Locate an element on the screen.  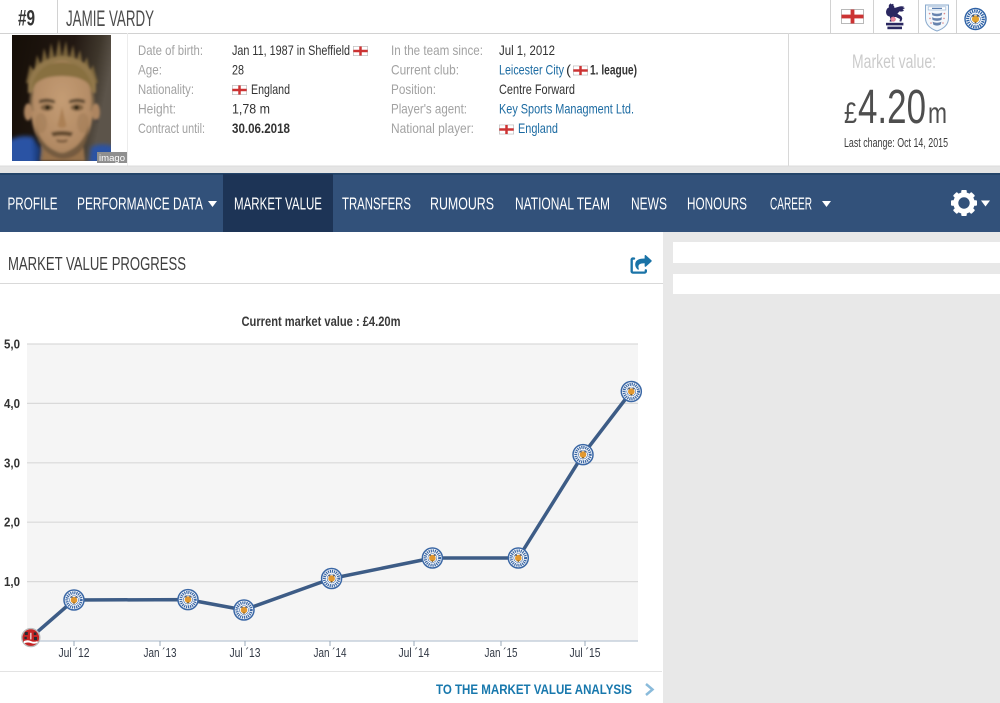
svg-text: Leicester City is located at coordinates (531, 70).